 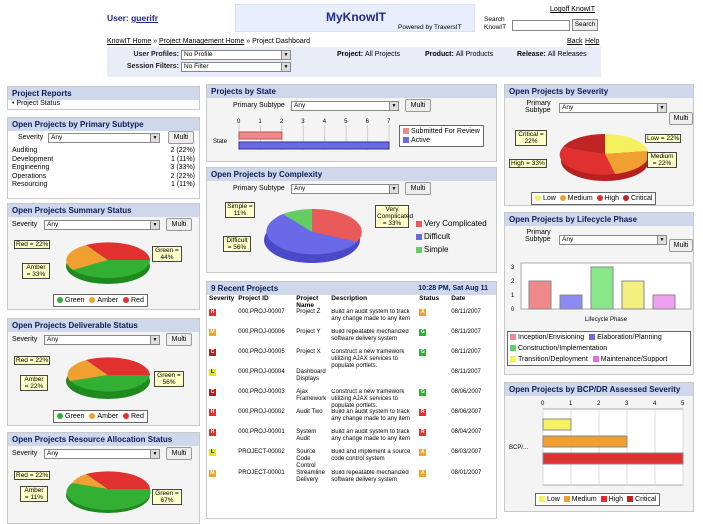 What do you see at coordinates (103, 151) in the screenshot?
I see `list-item: Auditing 2 (22%)` at bounding box center [103, 151].